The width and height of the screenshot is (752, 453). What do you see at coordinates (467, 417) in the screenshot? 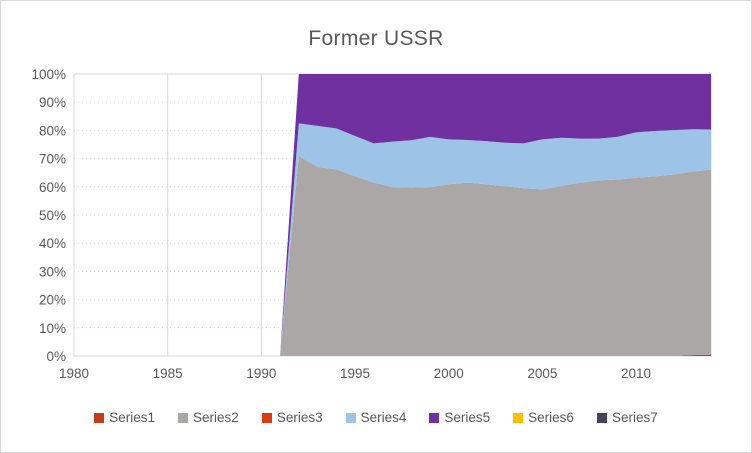
I see `legend-label: Series5` at bounding box center [467, 417].